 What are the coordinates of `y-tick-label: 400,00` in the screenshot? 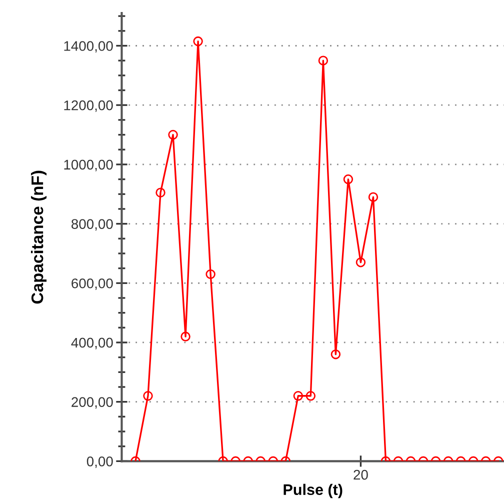 It's located at (92, 344).